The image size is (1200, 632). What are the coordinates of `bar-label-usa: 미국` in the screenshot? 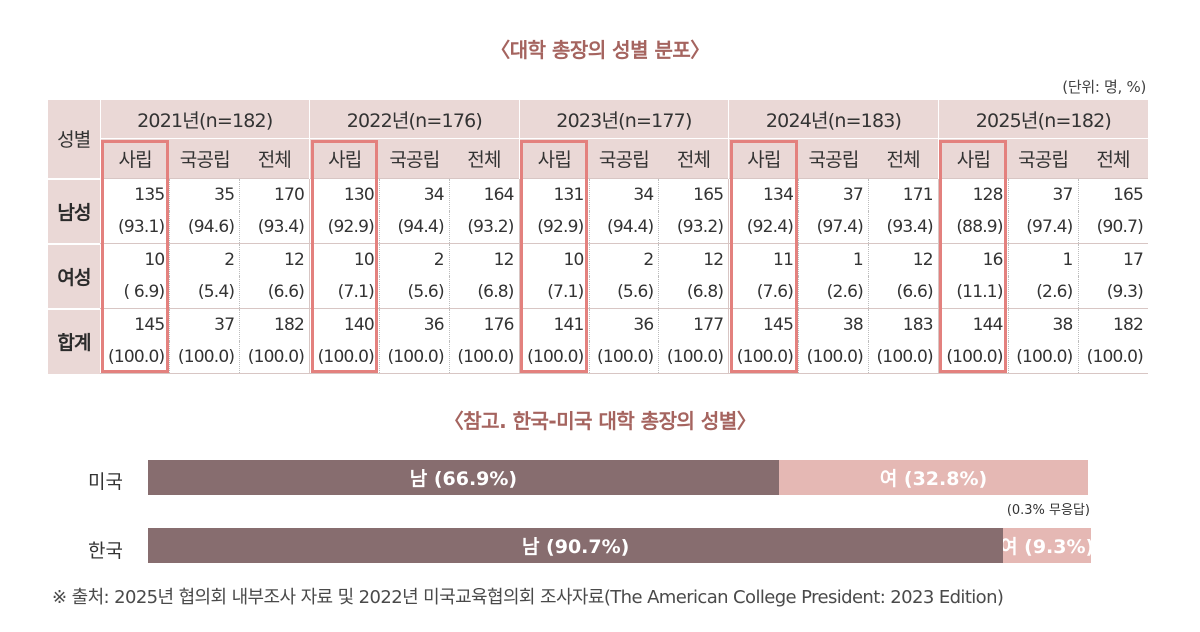 It's located at (105, 482).